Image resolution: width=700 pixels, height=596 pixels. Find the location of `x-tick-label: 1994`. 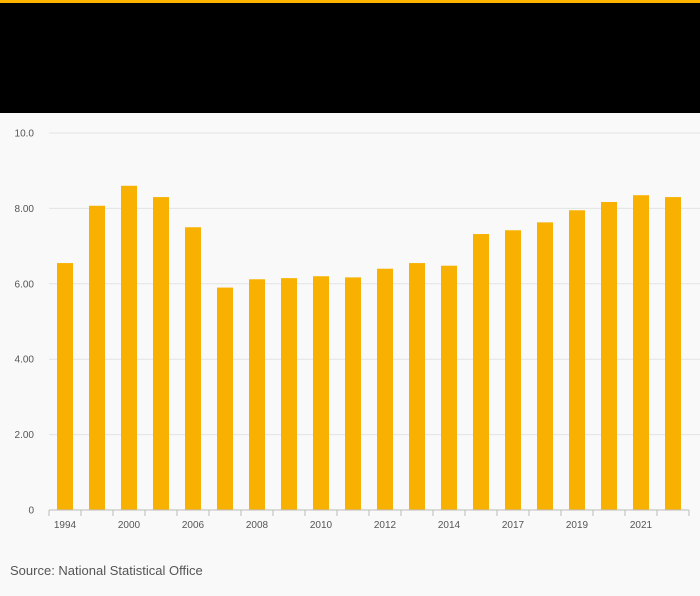

x-tick-label: 1994 is located at coordinates (65, 525).